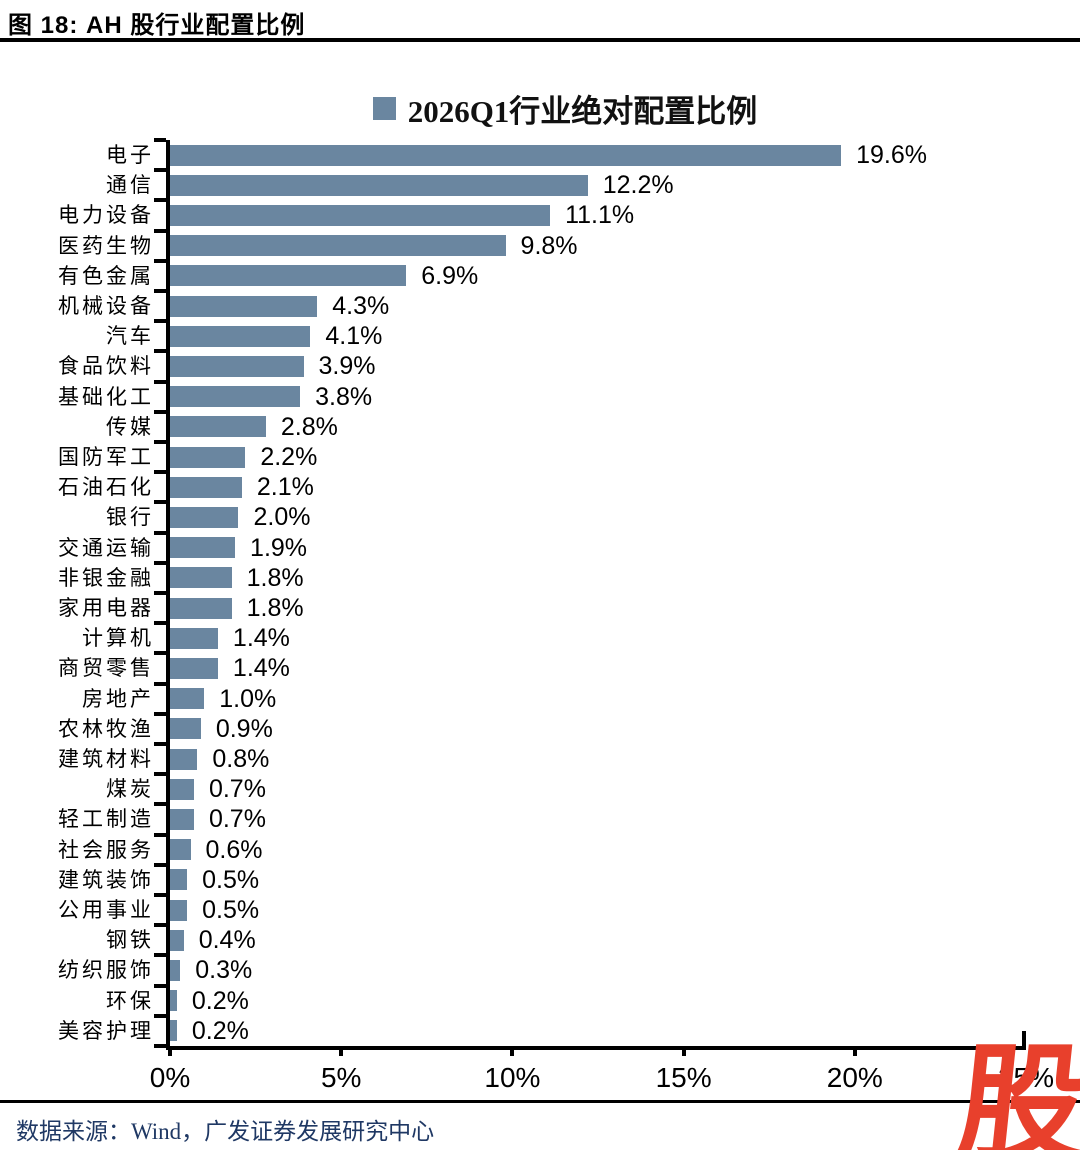 The height and width of the screenshot is (1150, 1080). I want to click on value-label: 0.4%, so click(227, 940).